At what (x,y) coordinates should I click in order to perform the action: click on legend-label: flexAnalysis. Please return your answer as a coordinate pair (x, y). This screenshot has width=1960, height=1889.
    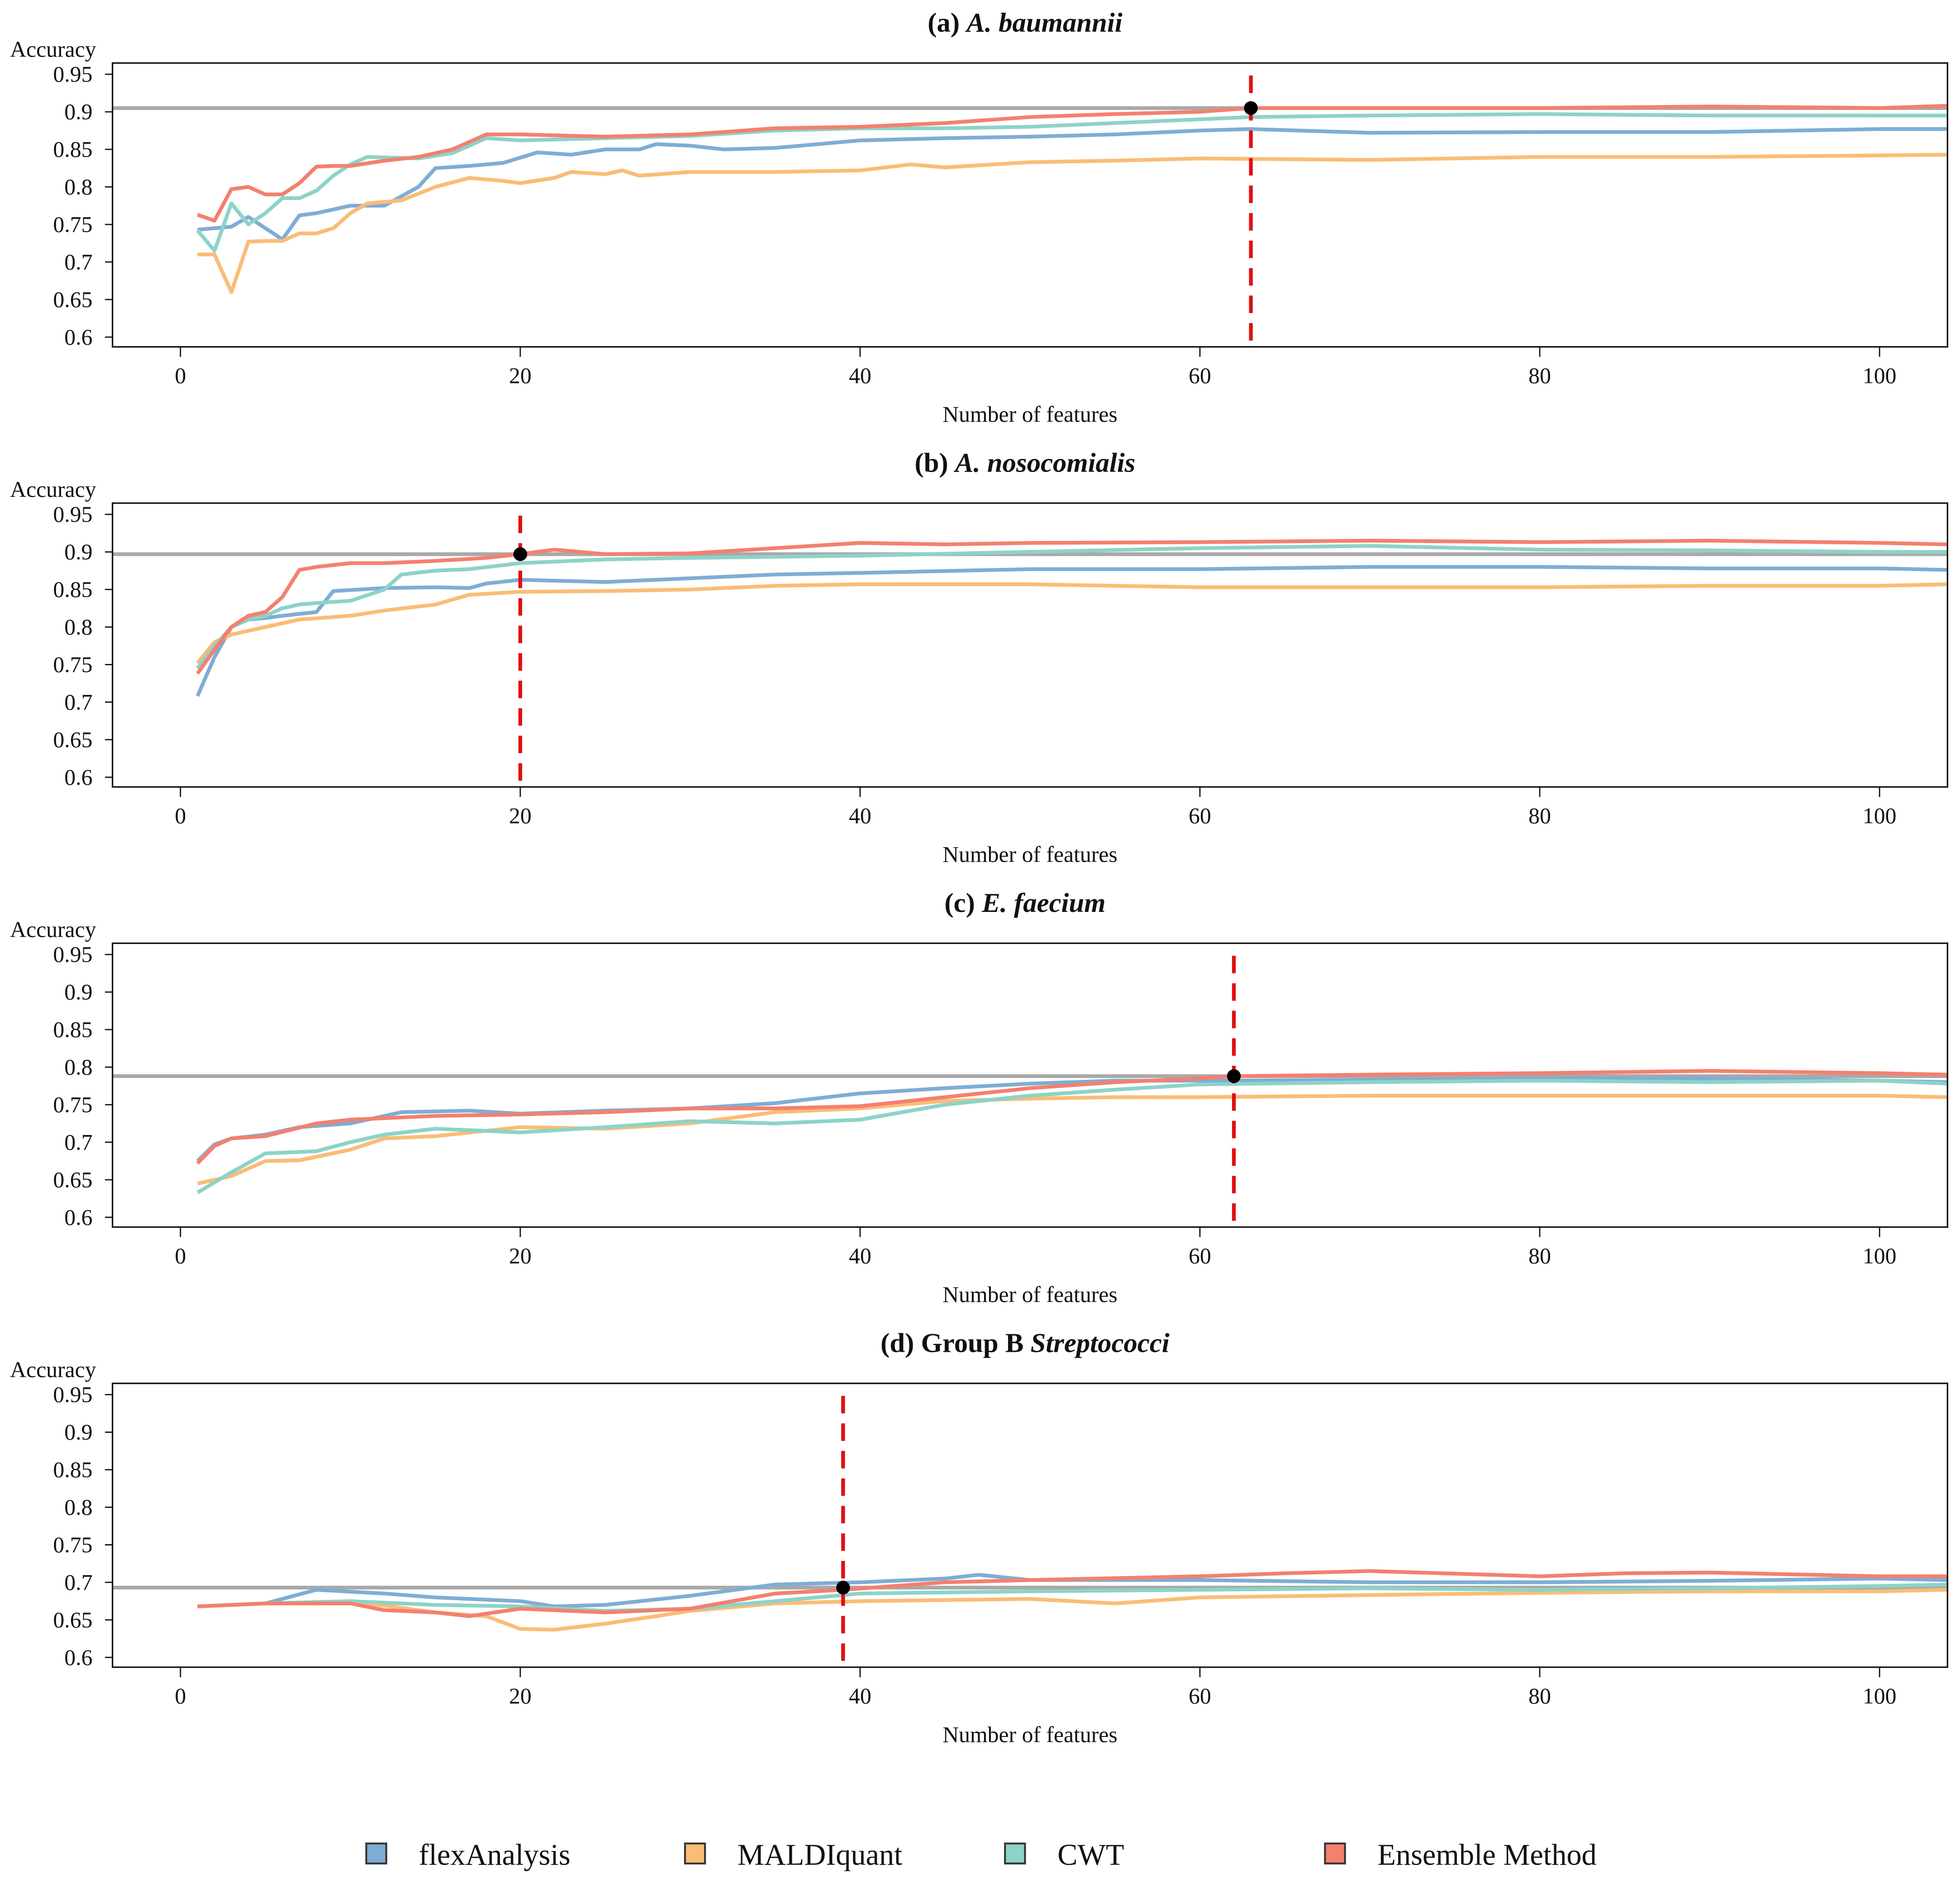
    Looking at the image, I should click on (495, 1854).